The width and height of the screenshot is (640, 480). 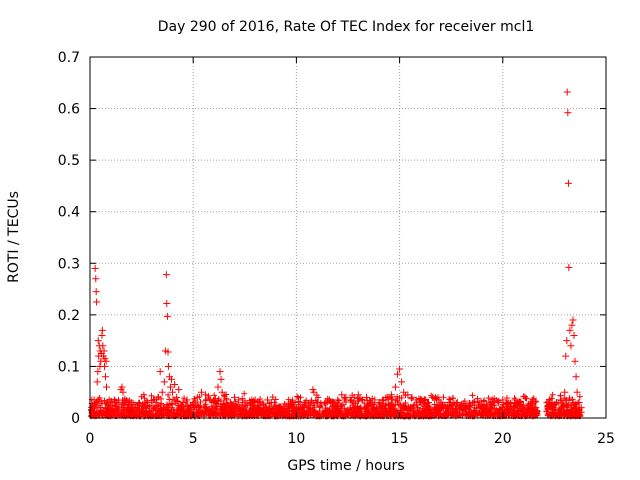 I want to click on x-tick-label: 0, so click(x=90, y=439).